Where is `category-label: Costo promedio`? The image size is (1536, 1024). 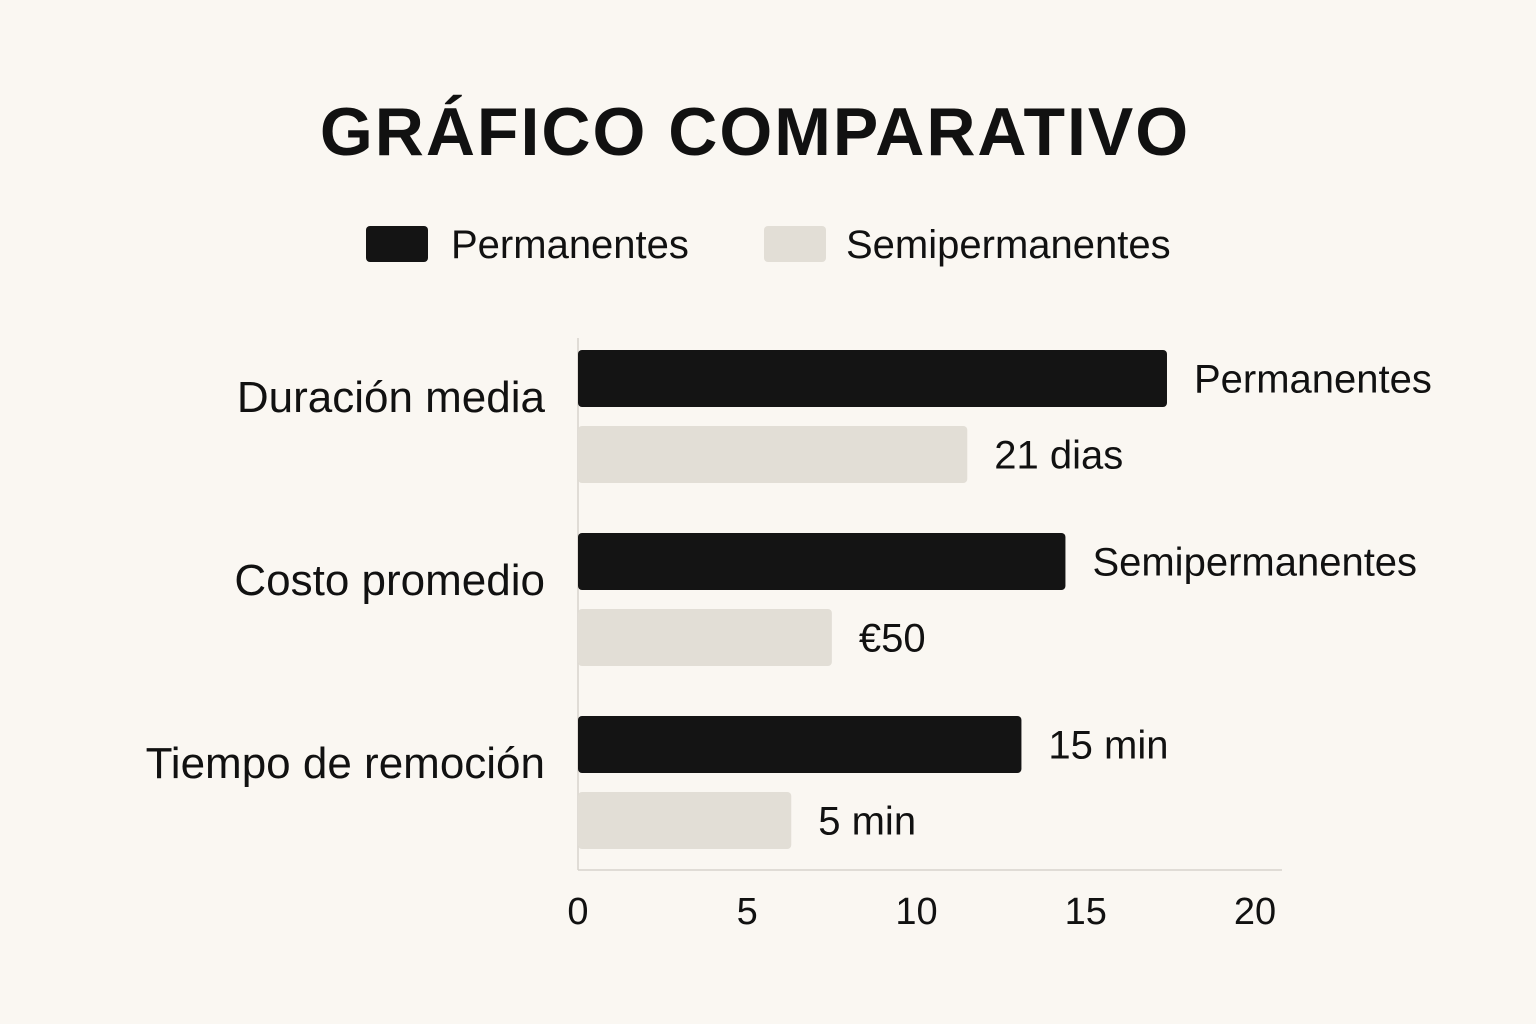
category-label: Costo promedio is located at coordinates (389, 580).